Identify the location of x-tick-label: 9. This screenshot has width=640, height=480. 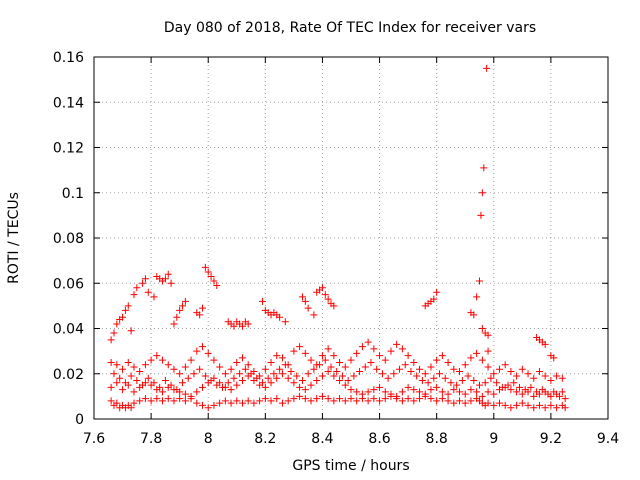
(493, 439).